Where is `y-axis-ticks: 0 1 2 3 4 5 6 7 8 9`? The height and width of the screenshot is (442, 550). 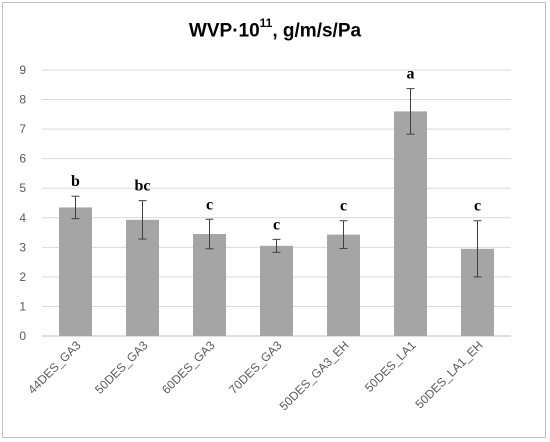 y-axis-ticks: 0 1 2 3 4 5 6 7 8 9 is located at coordinates (22, 203).